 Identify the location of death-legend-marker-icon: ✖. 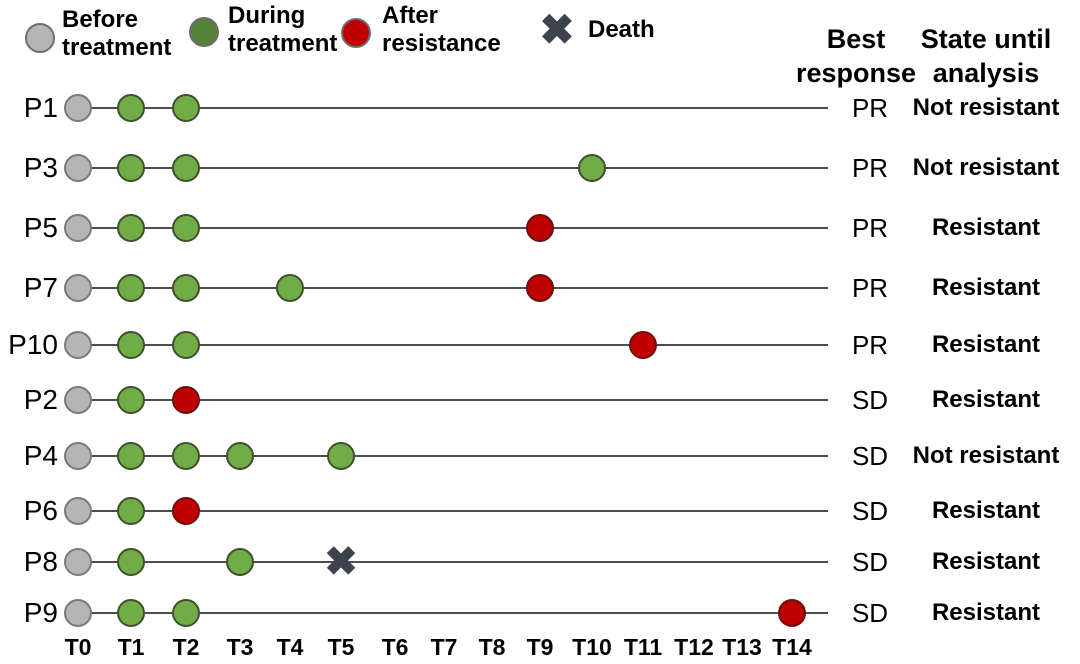
(557, 29).